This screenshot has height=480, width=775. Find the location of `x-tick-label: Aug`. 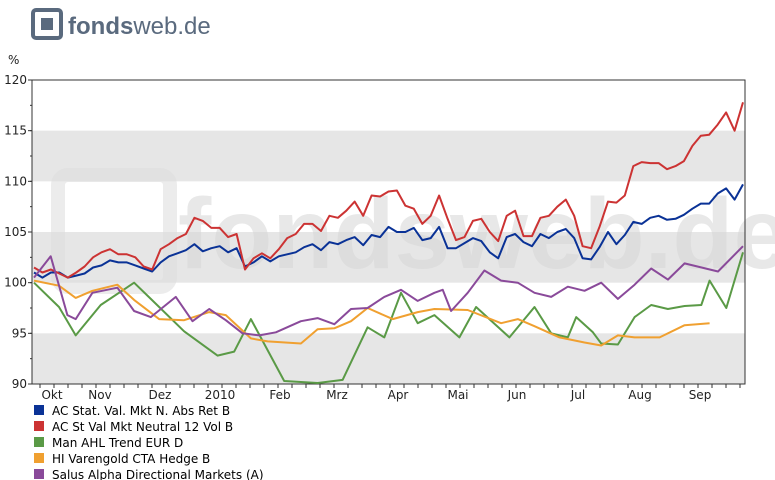

x-tick-label: Aug is located at coordinates (639, 395).